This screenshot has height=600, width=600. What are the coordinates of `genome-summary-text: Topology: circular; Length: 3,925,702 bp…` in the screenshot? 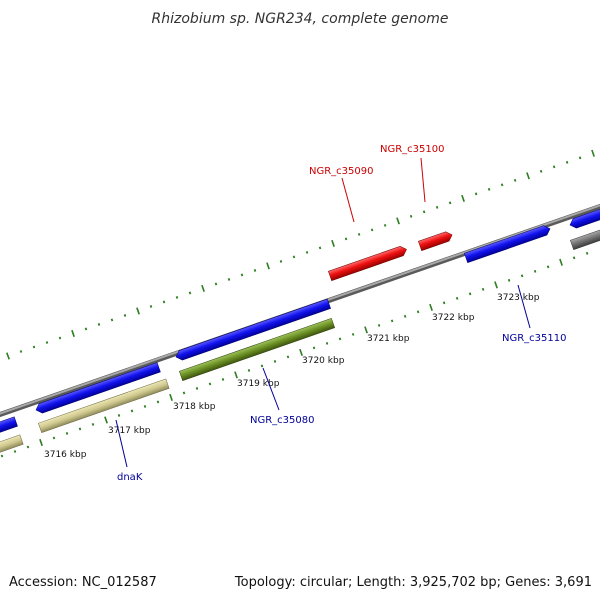 It's located at (413, 582).